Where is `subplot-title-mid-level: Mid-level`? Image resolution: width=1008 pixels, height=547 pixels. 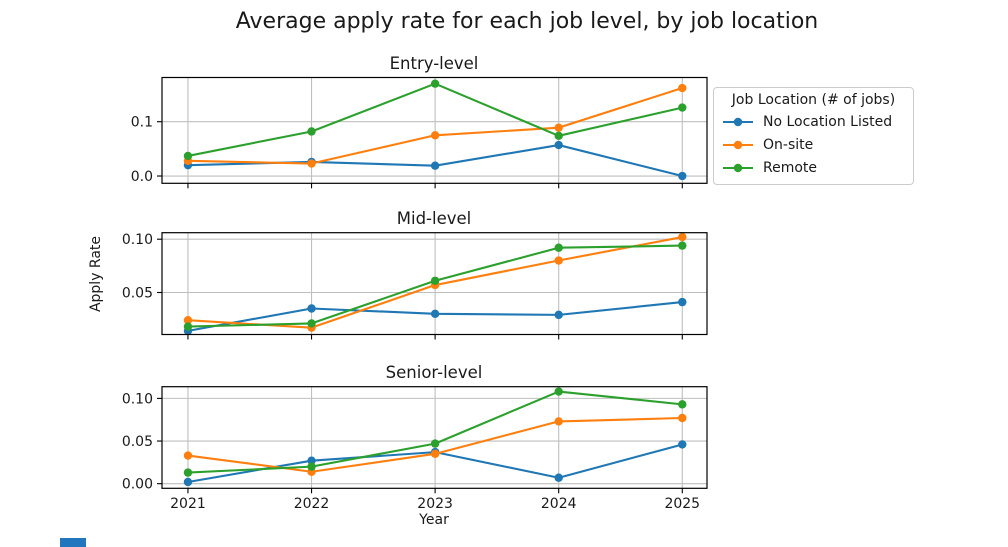
subplot-title-mid-level: Mid-level is located at coordinates (434, 218).